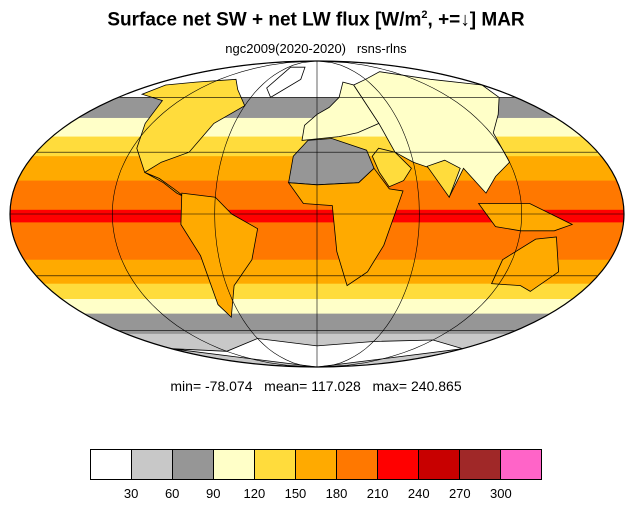 This screenshot has height=506, width=632. Describe the element at coordinates (459, 493) in the screenshot. I see `colorbar-label: 270` at that location.